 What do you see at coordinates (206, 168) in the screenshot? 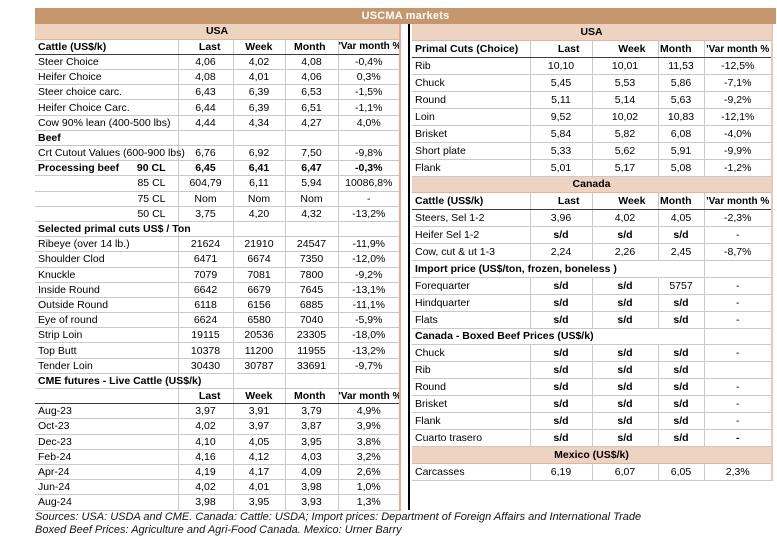
I see `cell-last: 6,45` at bounding box center [206, 168].